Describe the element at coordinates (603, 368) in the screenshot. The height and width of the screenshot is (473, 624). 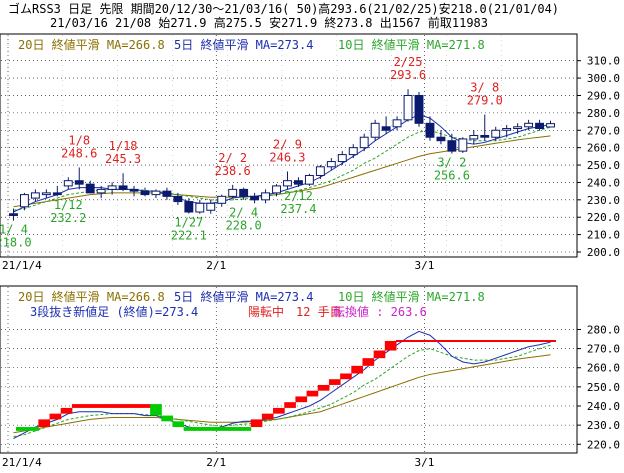
I see `y-tick-label: 260.0` at that location.